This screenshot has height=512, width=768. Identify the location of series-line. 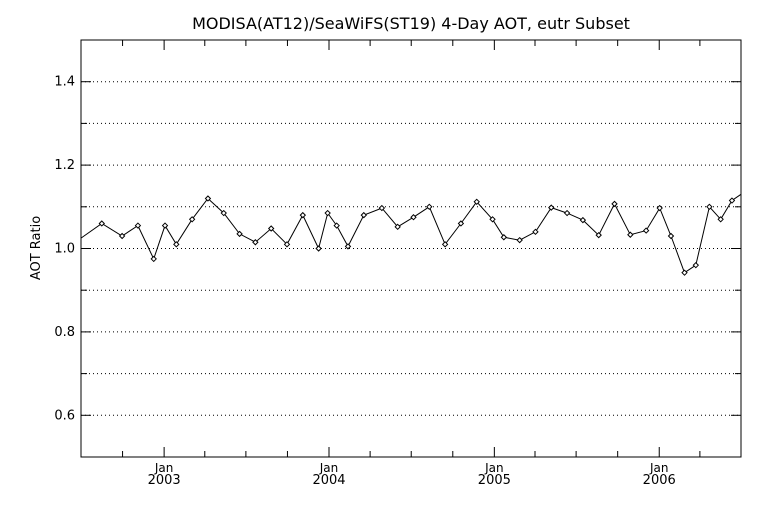
(411, 233).